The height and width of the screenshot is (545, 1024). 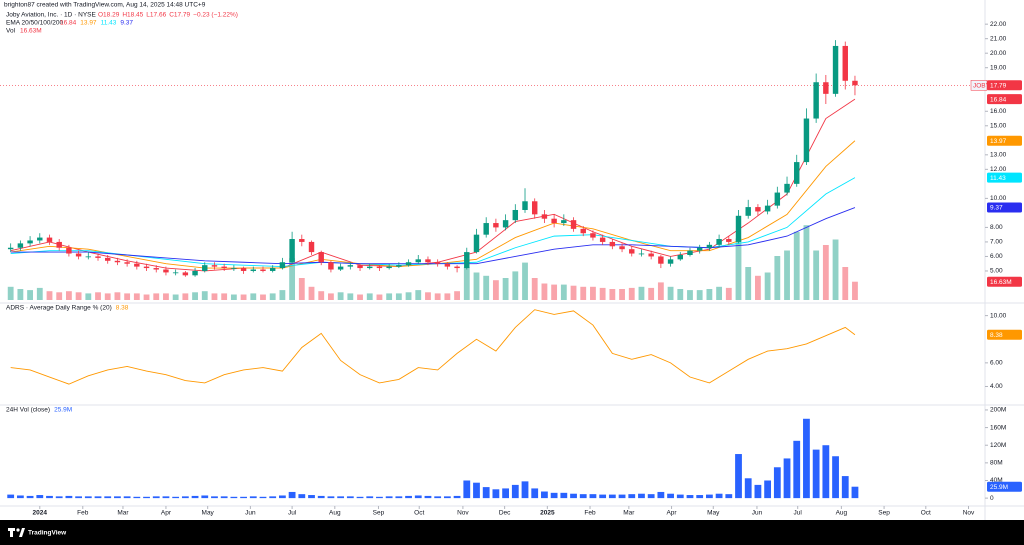 I want to click on volume-24h-badge-bg, so click(x=1004, y=486).